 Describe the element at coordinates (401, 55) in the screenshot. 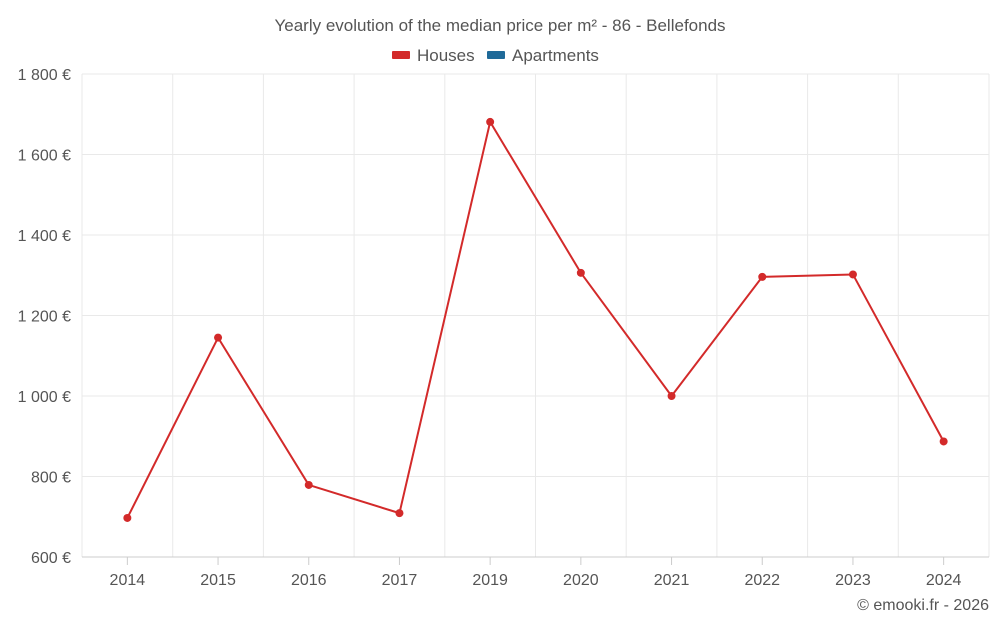

I see `legend-swatch-houses` at that location.